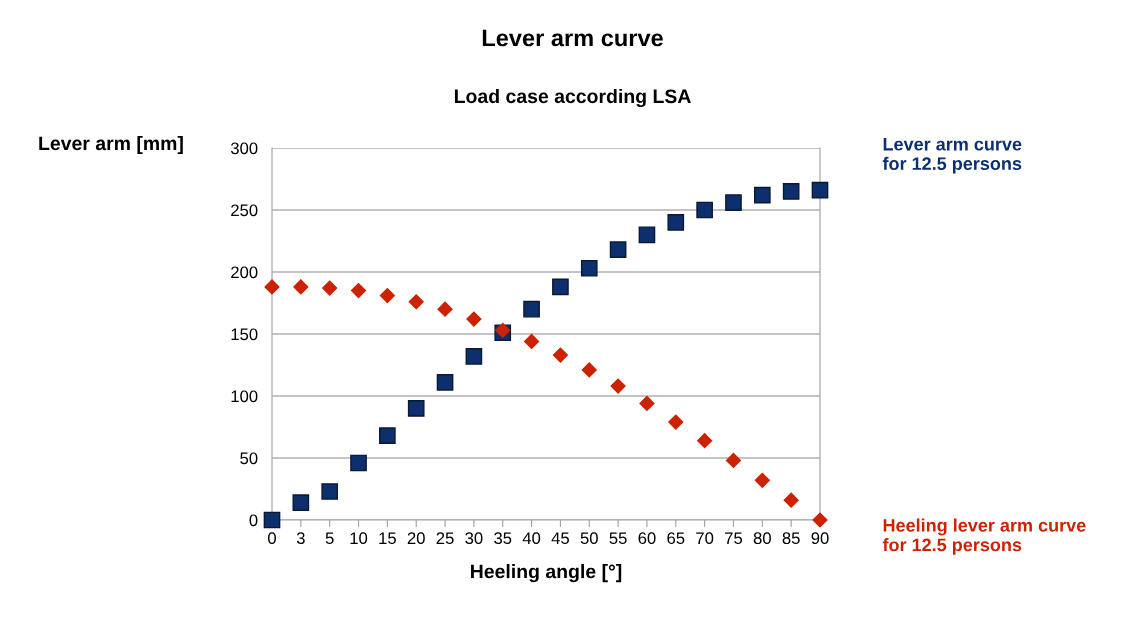  Describe the element at coordinates (705, 538) in the screenshot. I see `x-tick-label: 70` at that location.